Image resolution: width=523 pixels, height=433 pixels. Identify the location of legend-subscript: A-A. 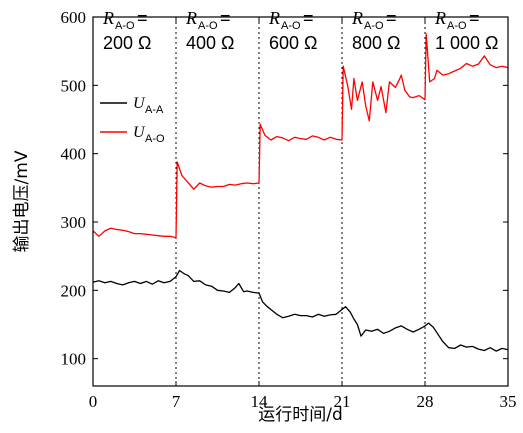
(154, 110).